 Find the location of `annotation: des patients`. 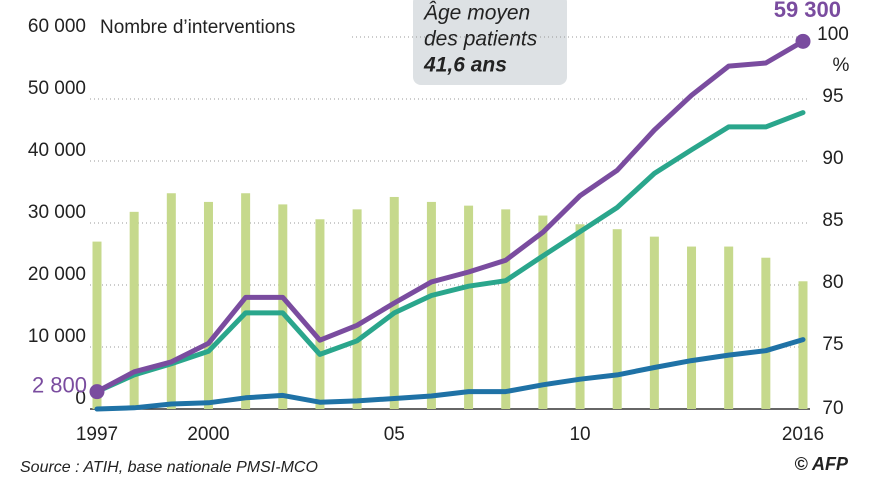

annotation: des patients is located at coordinates (481, 39).